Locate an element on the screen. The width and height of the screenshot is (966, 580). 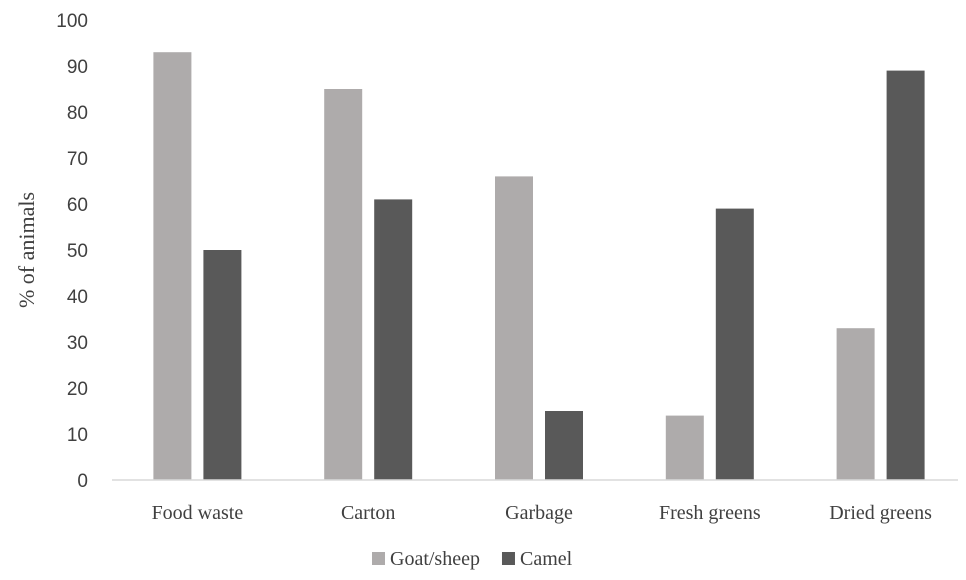
bar-goat-sheep-food-waste is located at coordinates (172, 266).